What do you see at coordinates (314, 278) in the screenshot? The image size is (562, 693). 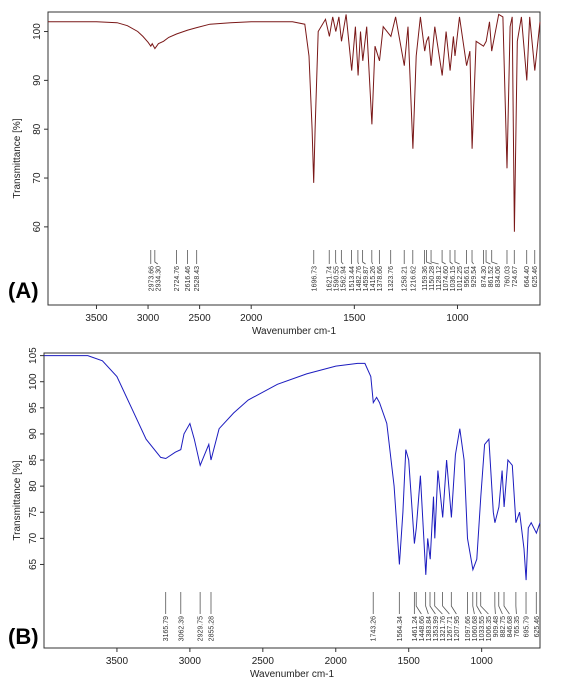 I see `peak-label: 1696.73` at bounding box center [314, 278].